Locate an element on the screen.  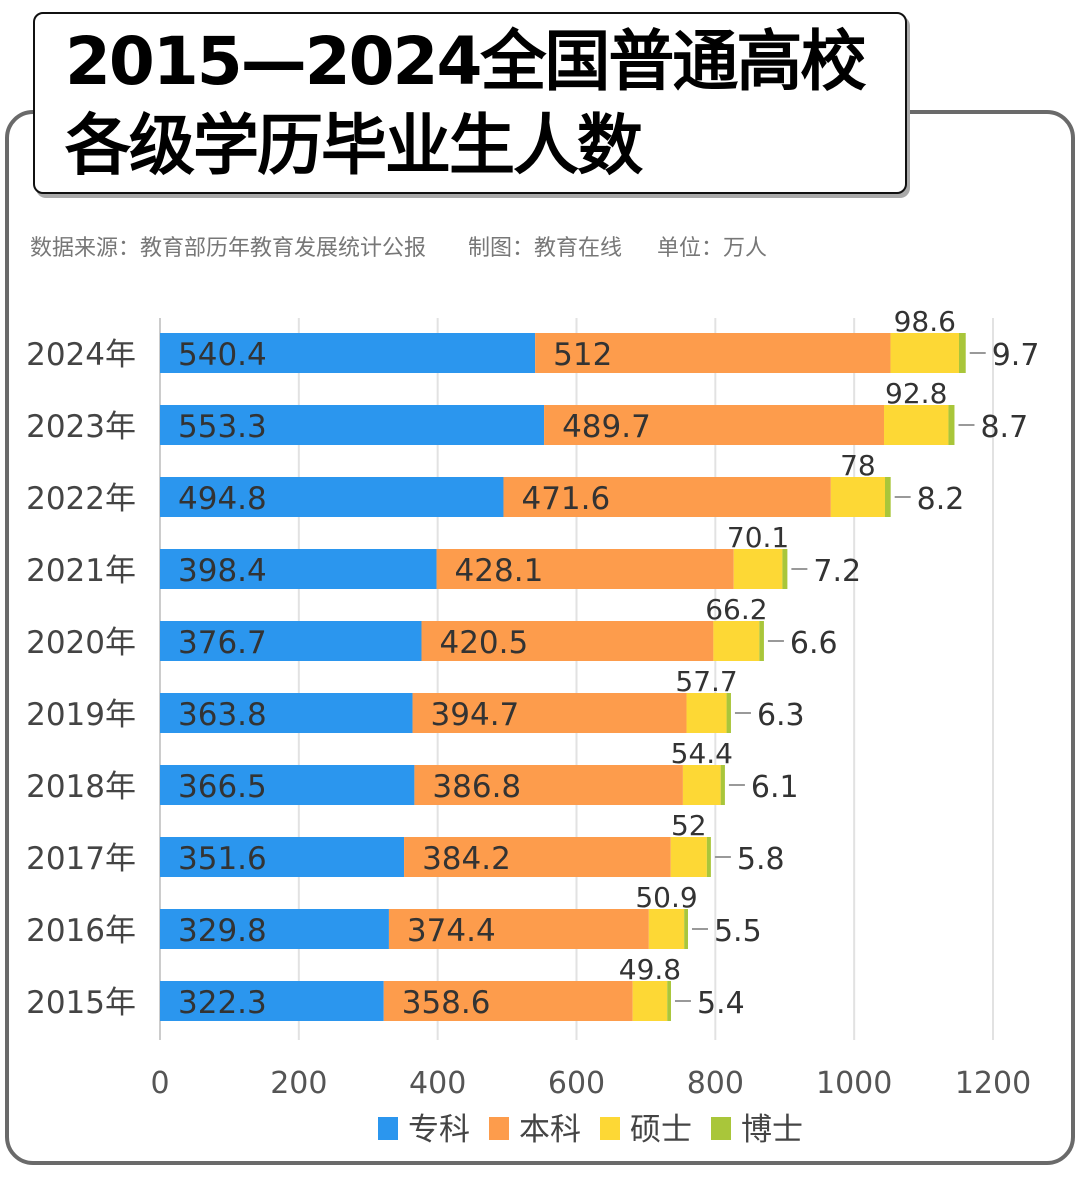
data-label: 351.6 is located at coordinates (222, 859).